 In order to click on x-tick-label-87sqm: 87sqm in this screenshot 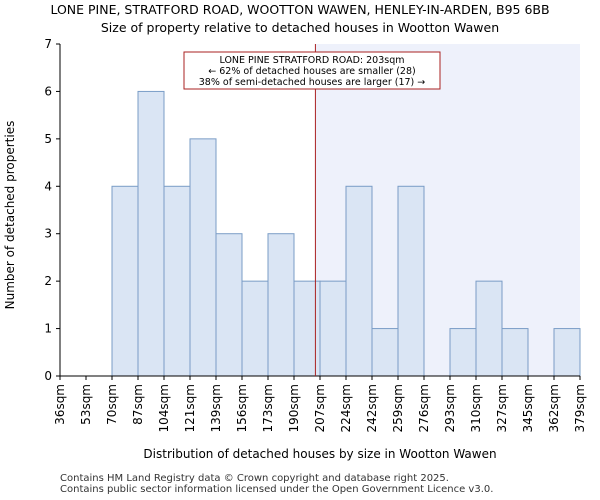, I will do `click(138, 404)`.